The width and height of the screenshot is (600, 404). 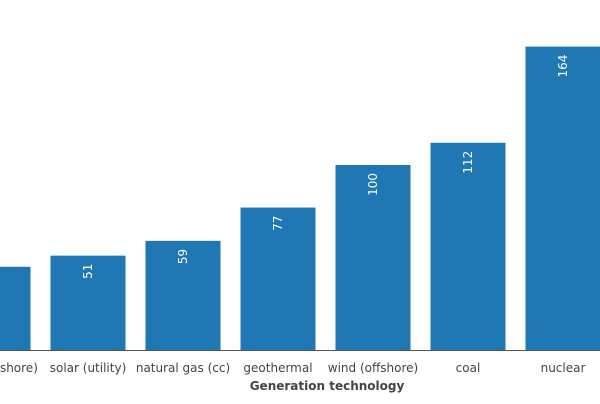 I want to click on x-tick-label-2: natural gas (cc), so click(x=183, y=368).